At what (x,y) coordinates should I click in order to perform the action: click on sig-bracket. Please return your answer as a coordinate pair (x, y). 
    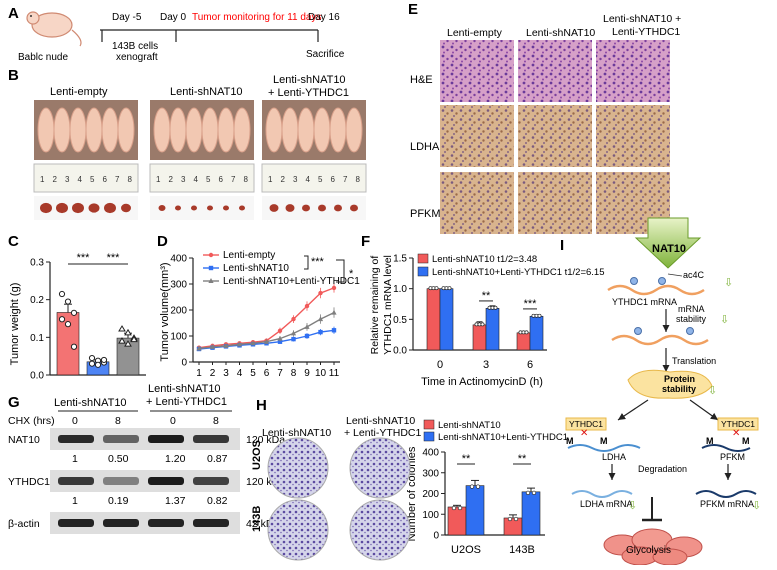
    Looking at the image, I should click on (340, 271).